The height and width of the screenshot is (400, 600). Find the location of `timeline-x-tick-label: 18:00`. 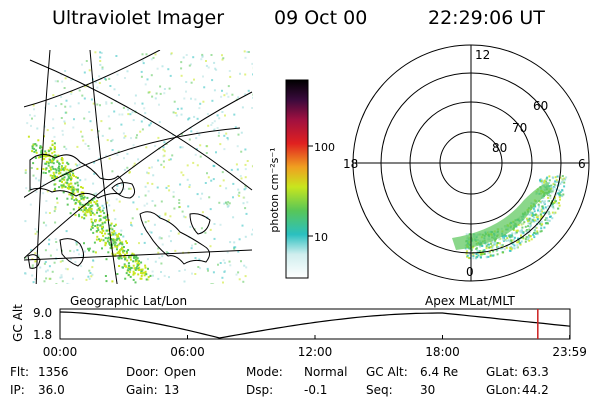

timeline-x-tick-label: 18:00 is located at coordinates (442, 352).